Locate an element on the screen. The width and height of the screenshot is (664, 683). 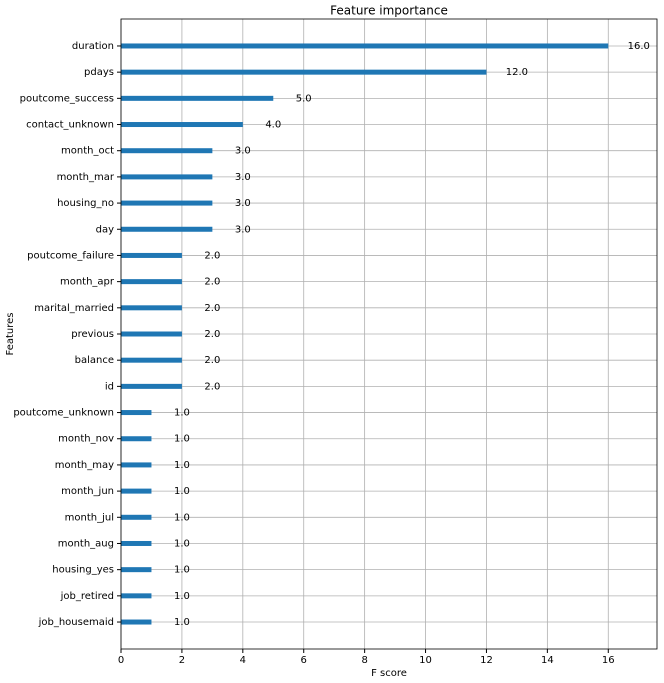
y-tick-label: month_mar is located at coordinates (86, 177).